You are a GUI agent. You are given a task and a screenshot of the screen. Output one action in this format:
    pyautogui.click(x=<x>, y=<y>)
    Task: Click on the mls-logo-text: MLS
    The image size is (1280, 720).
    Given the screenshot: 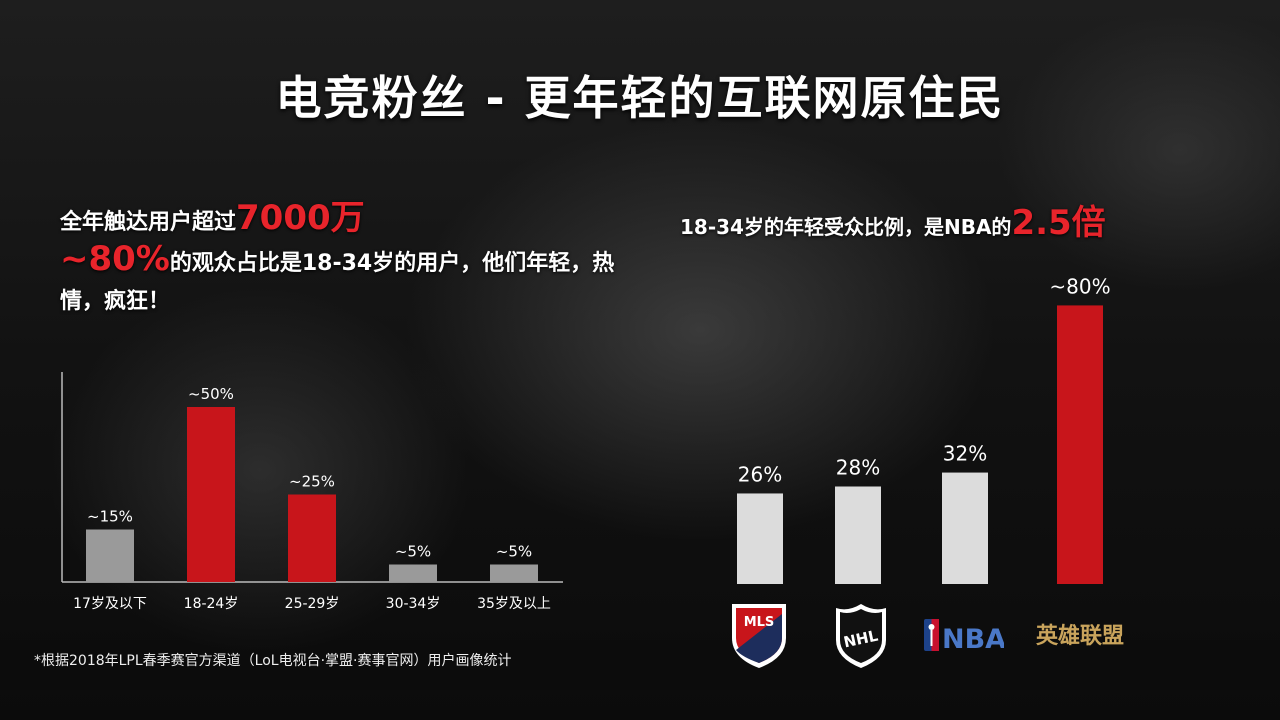 What is the action you would take?
    pyautogui.click(x=759, y=622)
    